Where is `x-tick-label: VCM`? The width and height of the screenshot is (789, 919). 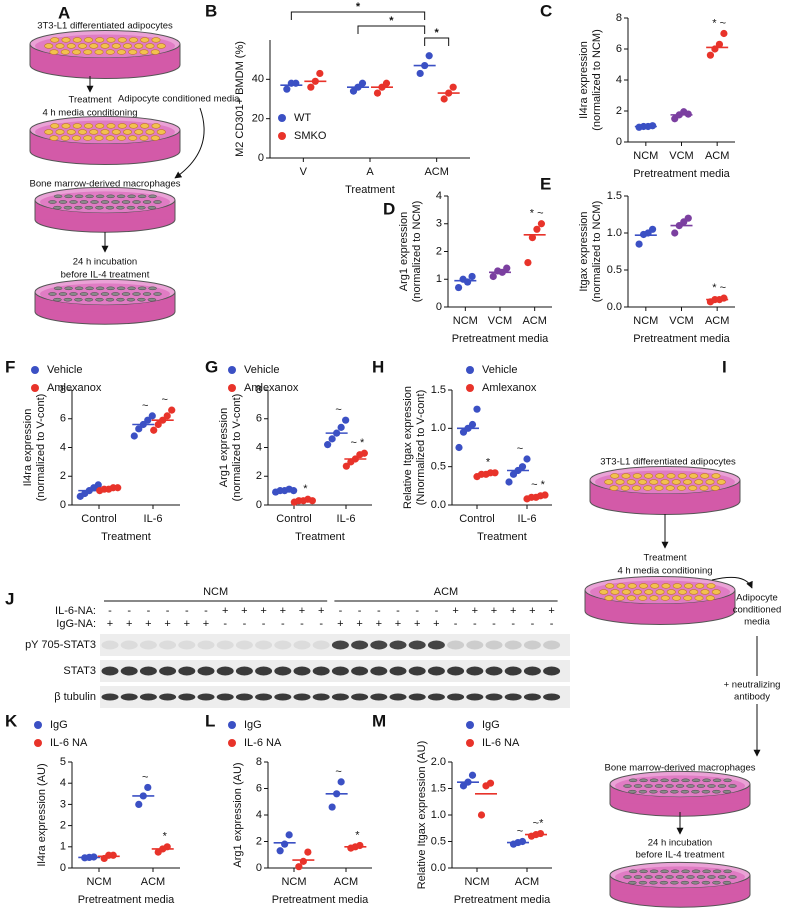 x-tick-label: VCM is located at coordinates (681, 321).